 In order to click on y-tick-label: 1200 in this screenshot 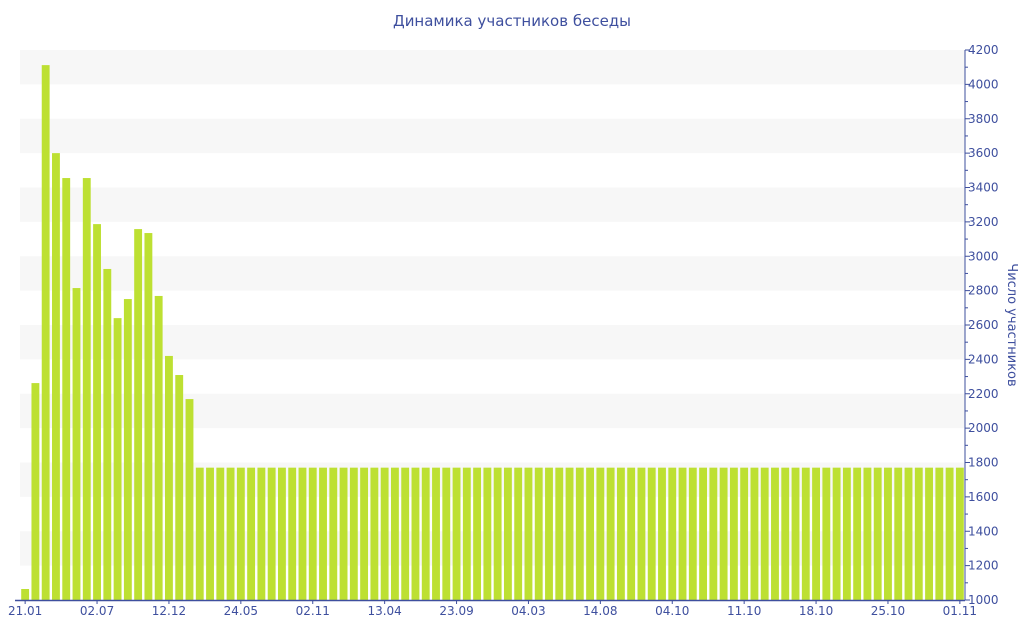, I will do `click(983, 566)`.